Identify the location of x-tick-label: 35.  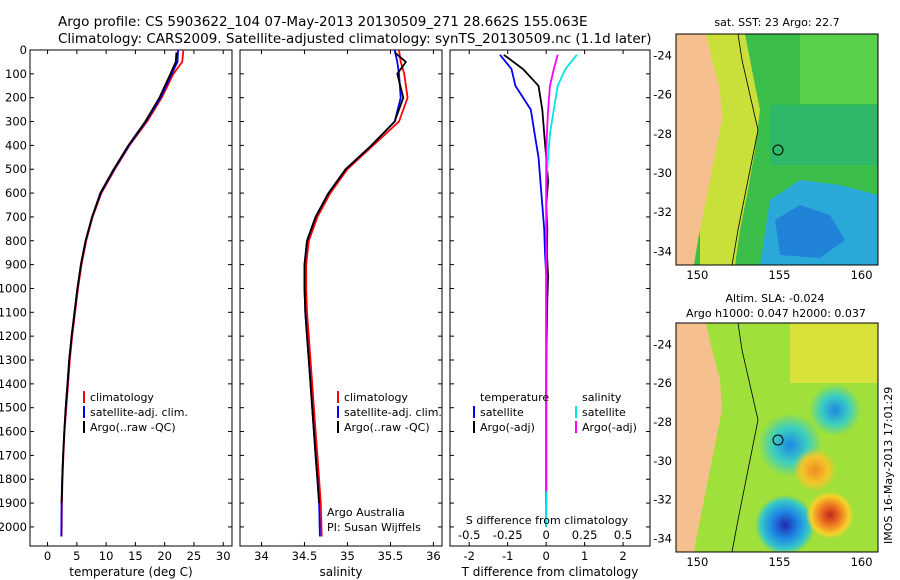
(347, 556).